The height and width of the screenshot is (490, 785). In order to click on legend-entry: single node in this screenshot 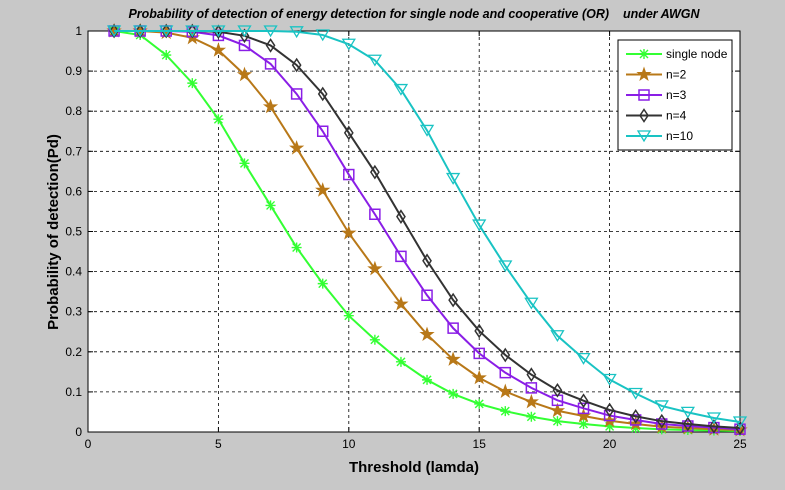, I will do `click(677, 54)`.